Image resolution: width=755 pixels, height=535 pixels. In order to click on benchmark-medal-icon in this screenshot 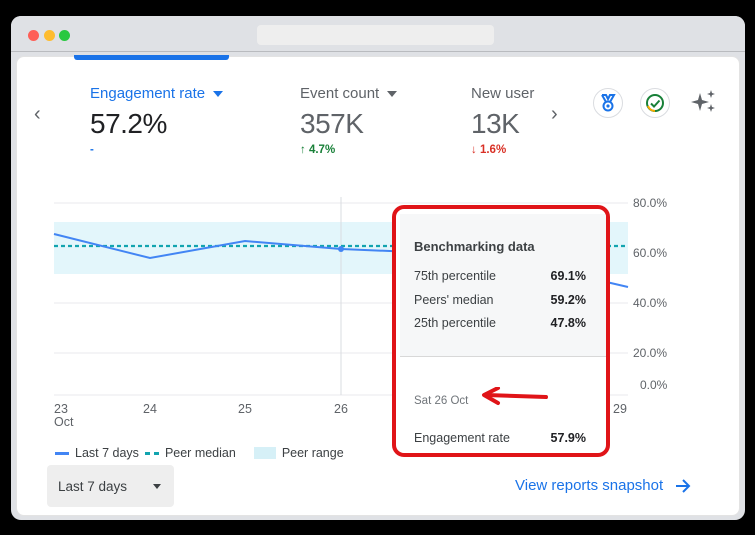, I will do `click(608, 103)`.